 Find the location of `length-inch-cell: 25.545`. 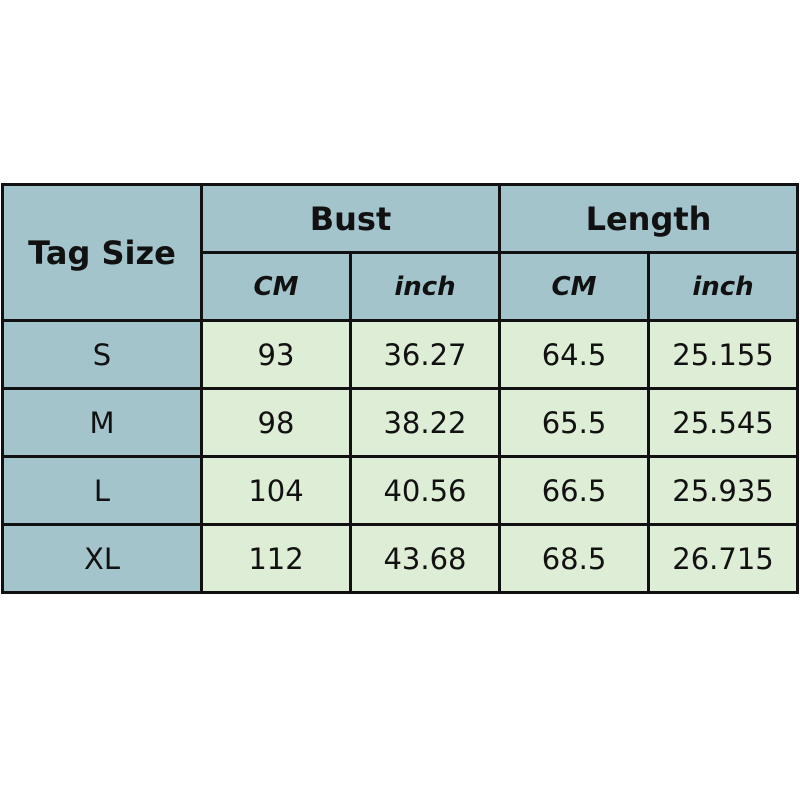

length-inch-cell: 25.545 is located at coordinates (723, 422).